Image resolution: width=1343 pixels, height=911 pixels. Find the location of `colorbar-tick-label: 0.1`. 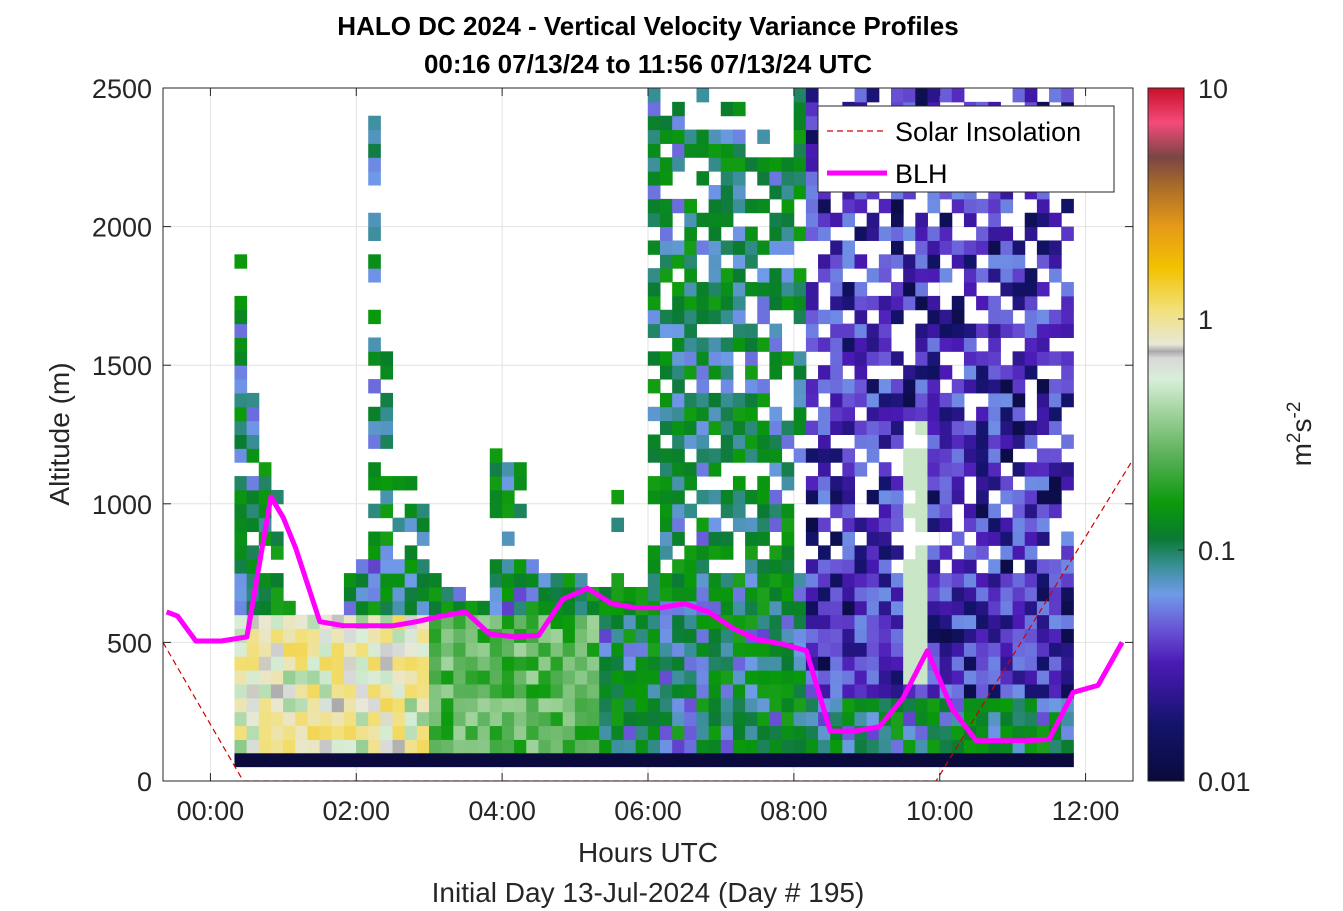

colorbar-tick-label: 0.1 is located at coordinates (1217, 551).